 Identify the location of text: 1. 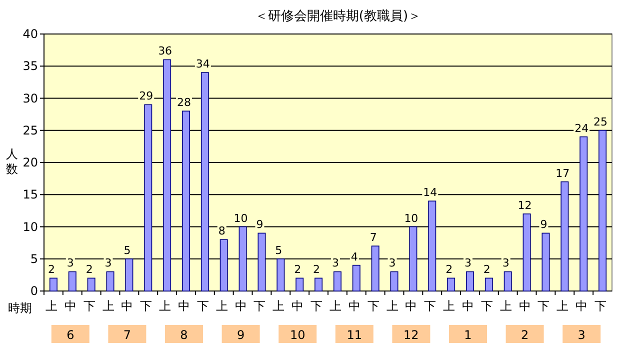
(468, 335).